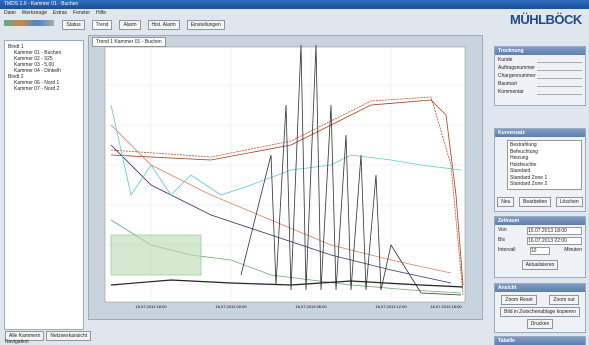  Describe the element at coordinates (129, 42) in the screenshot. I see `document-tab: Trend 1 Kammer 01 - Buchen` at that location.